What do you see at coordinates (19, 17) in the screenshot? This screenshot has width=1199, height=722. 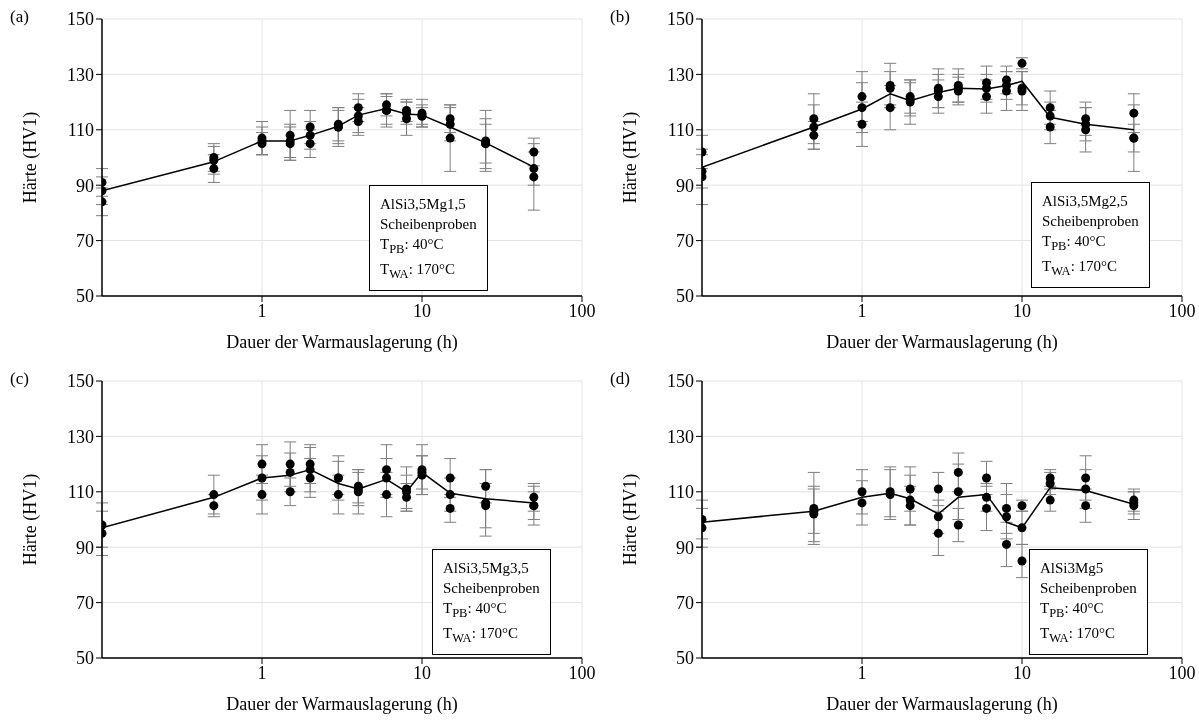 I see `chart-title: (a)` at bounding box center [19, 17].